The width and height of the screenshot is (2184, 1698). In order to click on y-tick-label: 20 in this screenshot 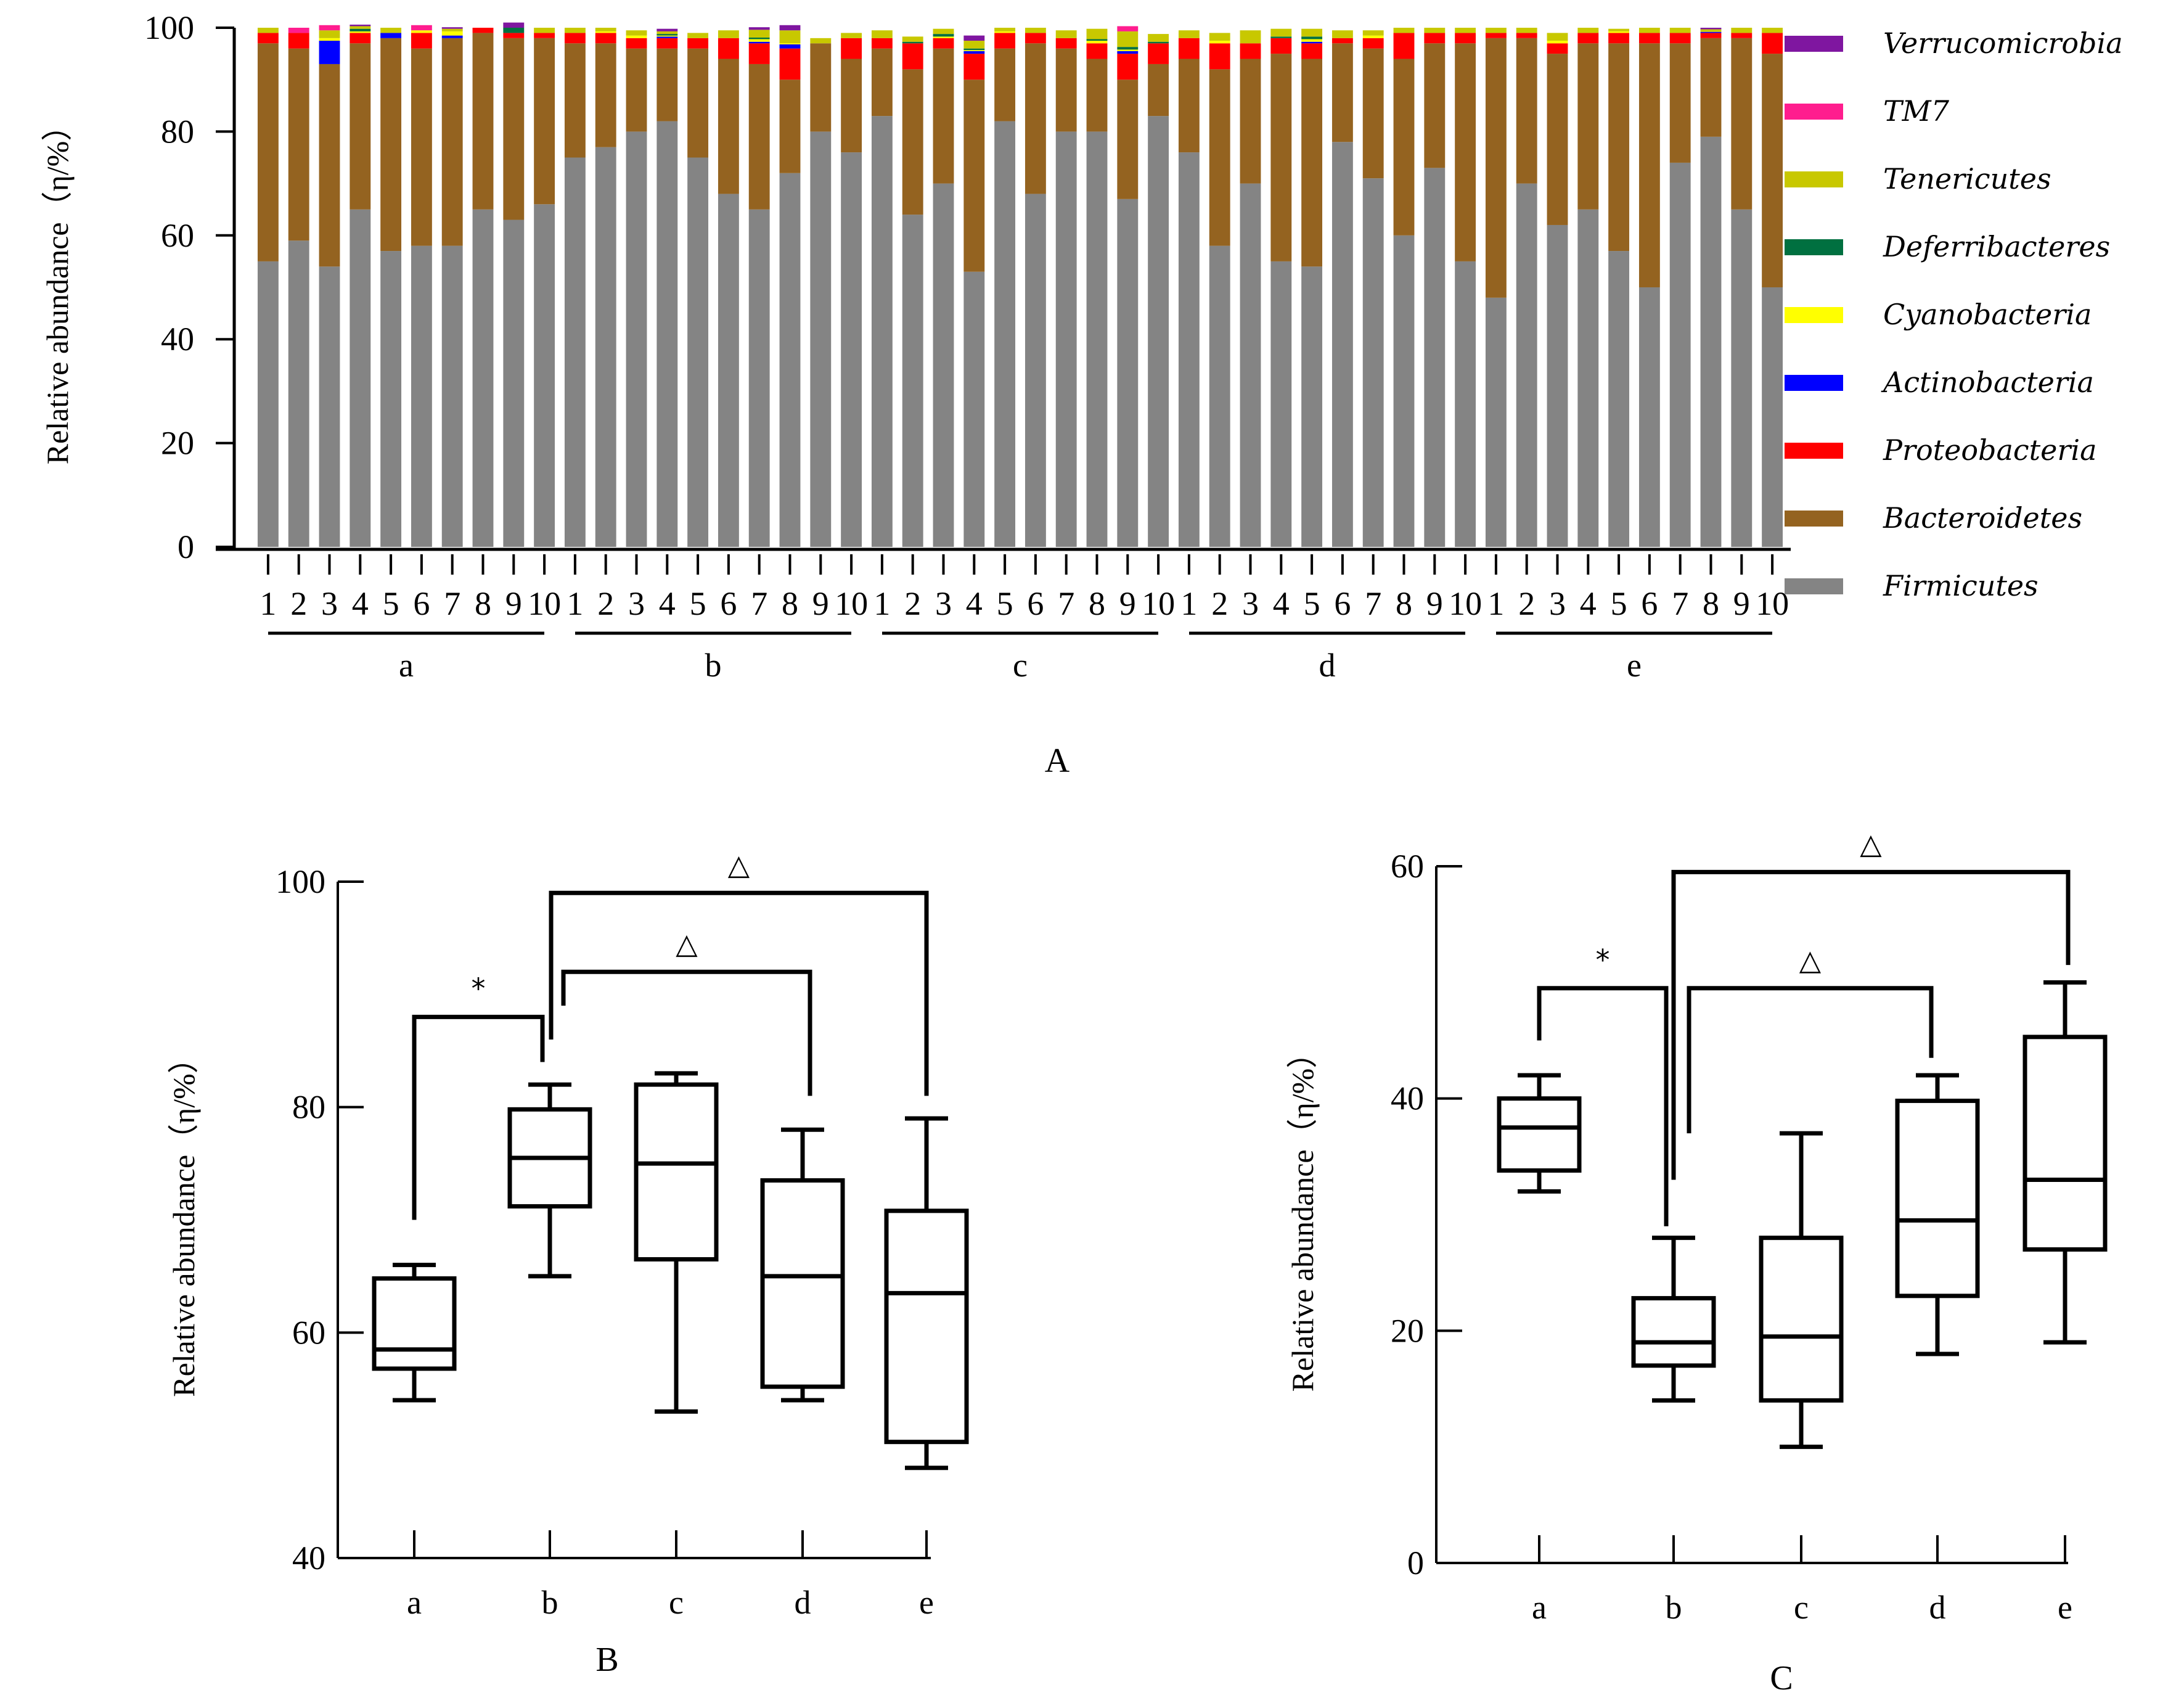, I will do `click(1407, 1330)`.